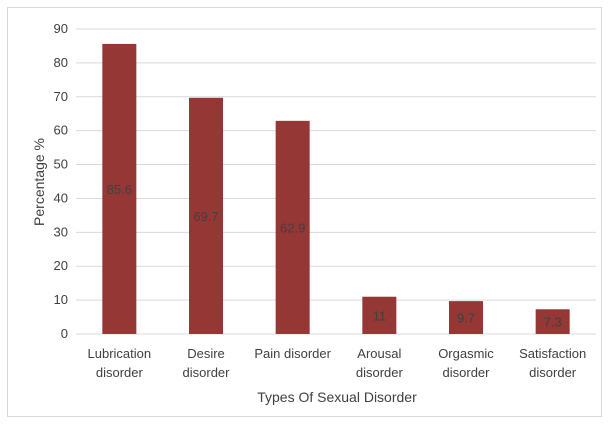 This screenshot has width=609, height=424. Describe the element at coordinates (61, 299) in the screenshot. I see `y-tick-label: 10` at that location.